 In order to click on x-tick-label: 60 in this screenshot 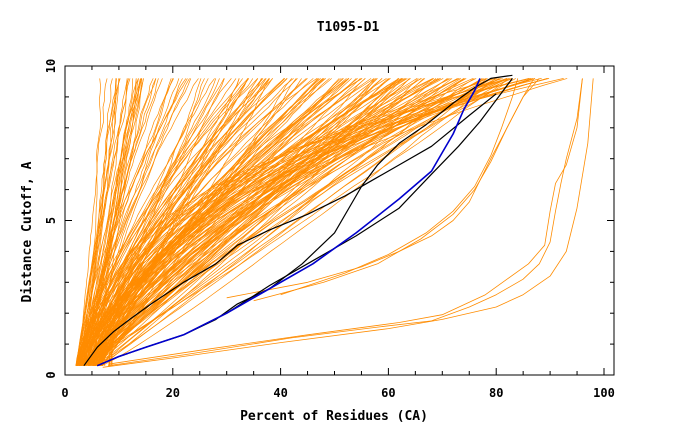, I will do `click(388, 393)`.